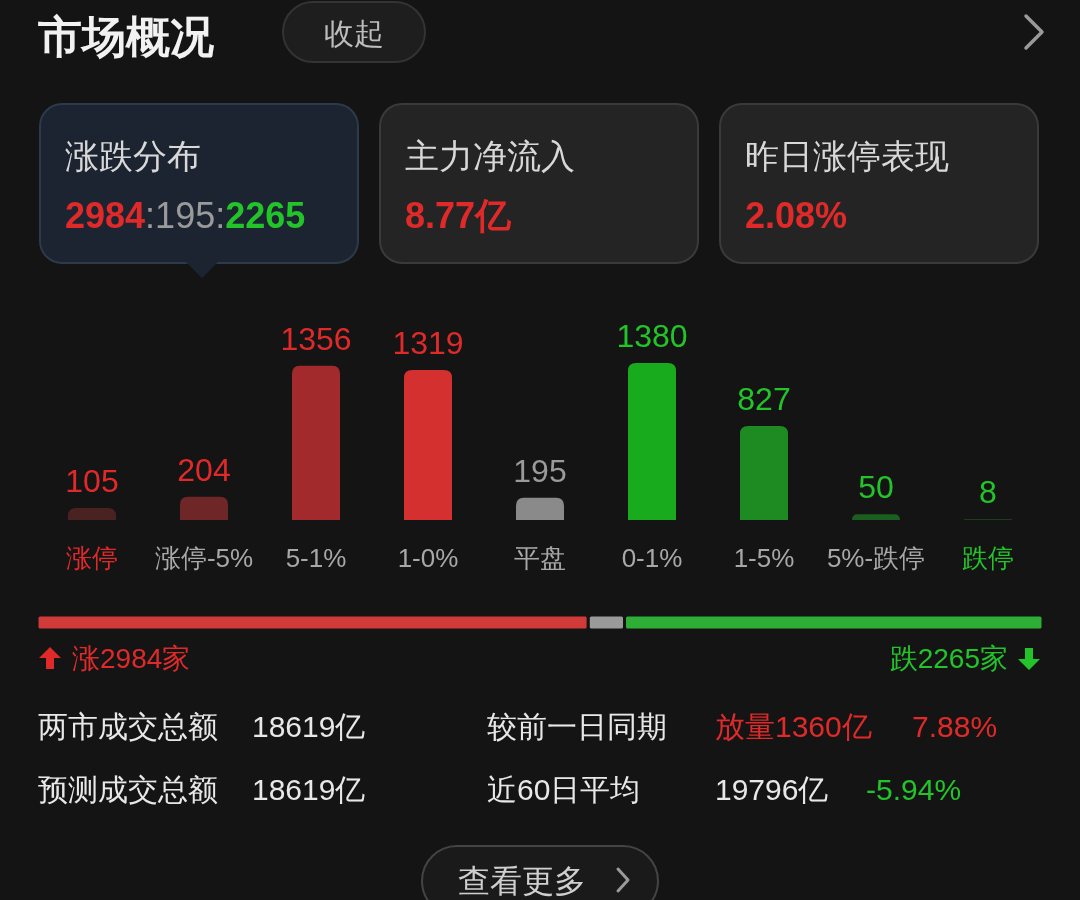 The image size is (1080, 900). I want to click on text: 涨跌分布, so click(133, 156).